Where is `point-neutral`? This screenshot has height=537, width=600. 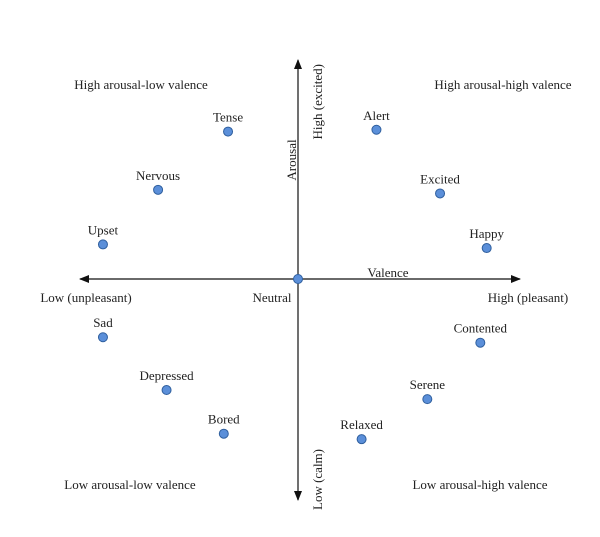 point-neutral is located at coordinates (298, 279).